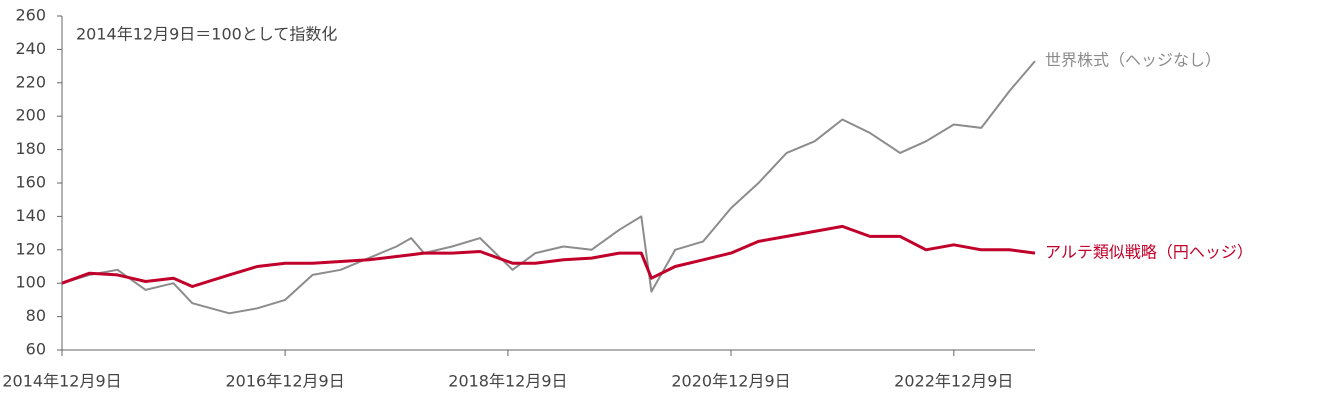 This screenshot has width=1328, height=402. What do you see at coordinates (730, 381) in the screenshot?
I see `x-tick-label: 2020年12月9日` at bounding box center [730, 381].